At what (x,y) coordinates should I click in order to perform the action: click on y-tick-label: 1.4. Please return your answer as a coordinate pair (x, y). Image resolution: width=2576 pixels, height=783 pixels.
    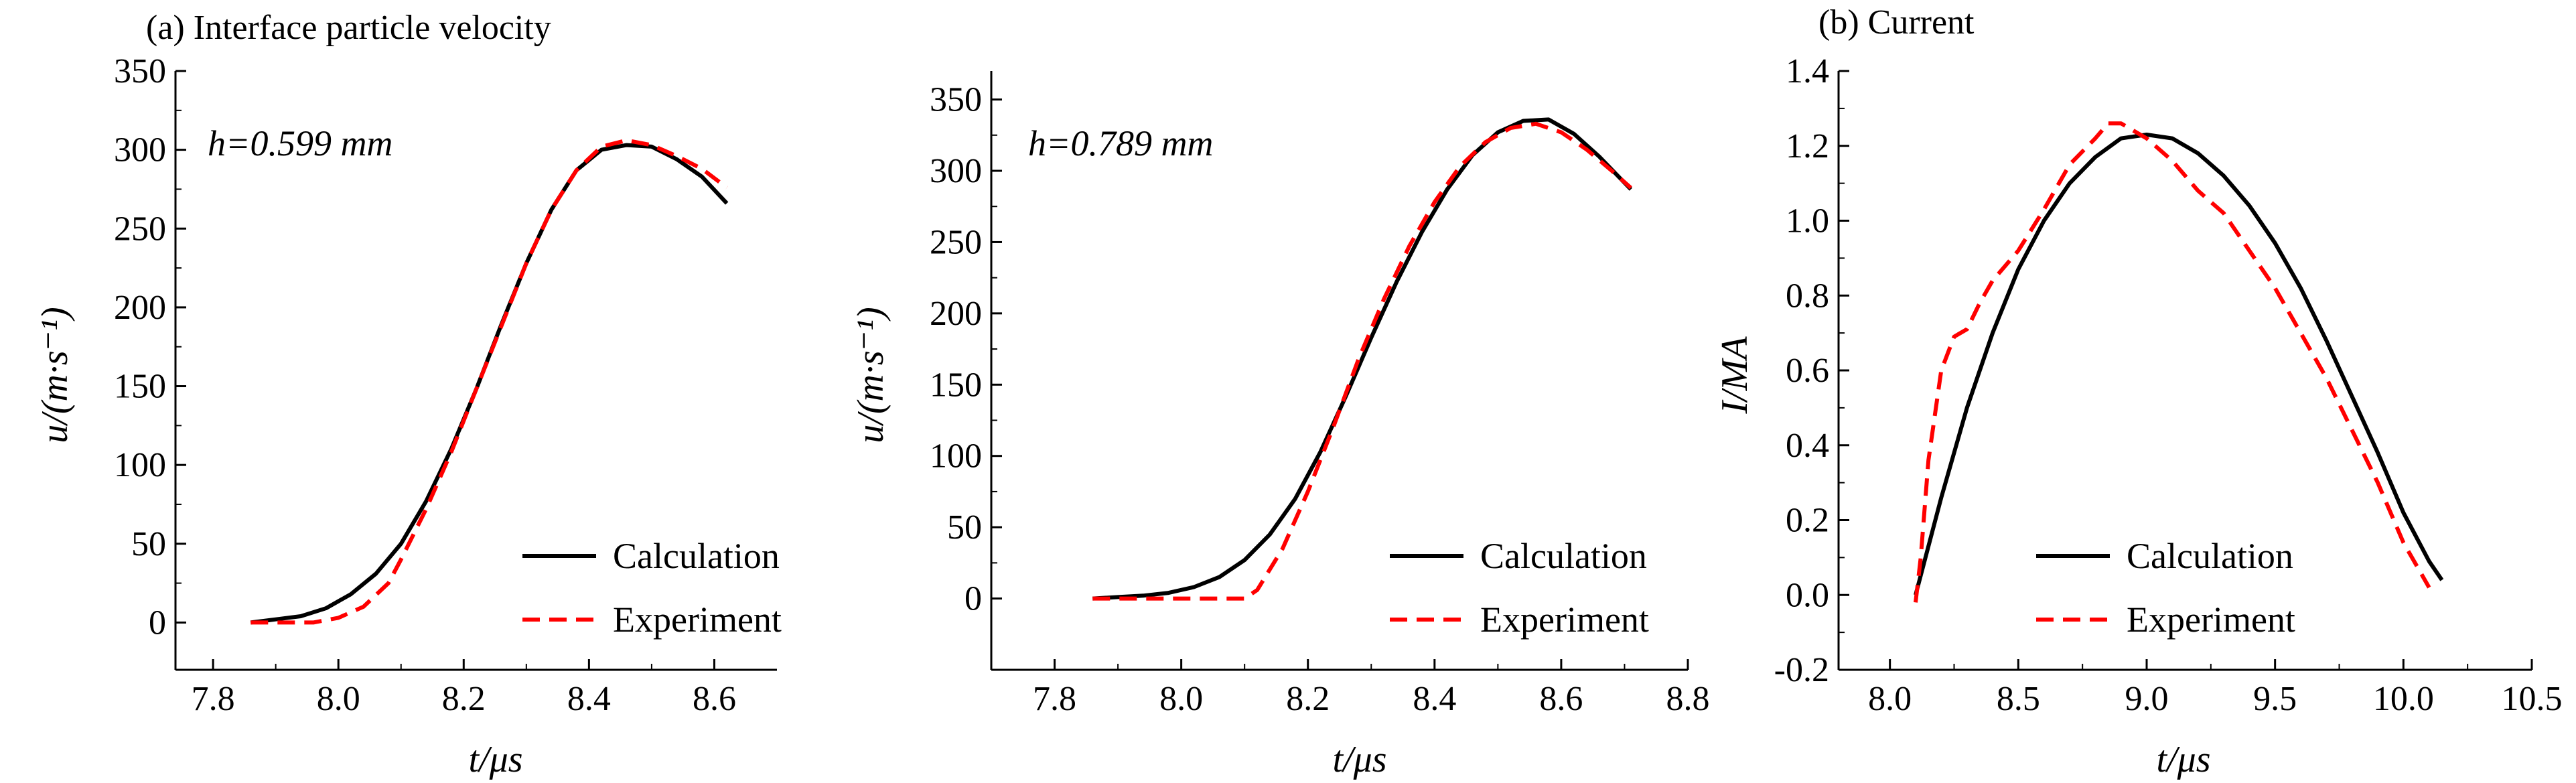
    Looking at the image, I should click on (1807, 71).